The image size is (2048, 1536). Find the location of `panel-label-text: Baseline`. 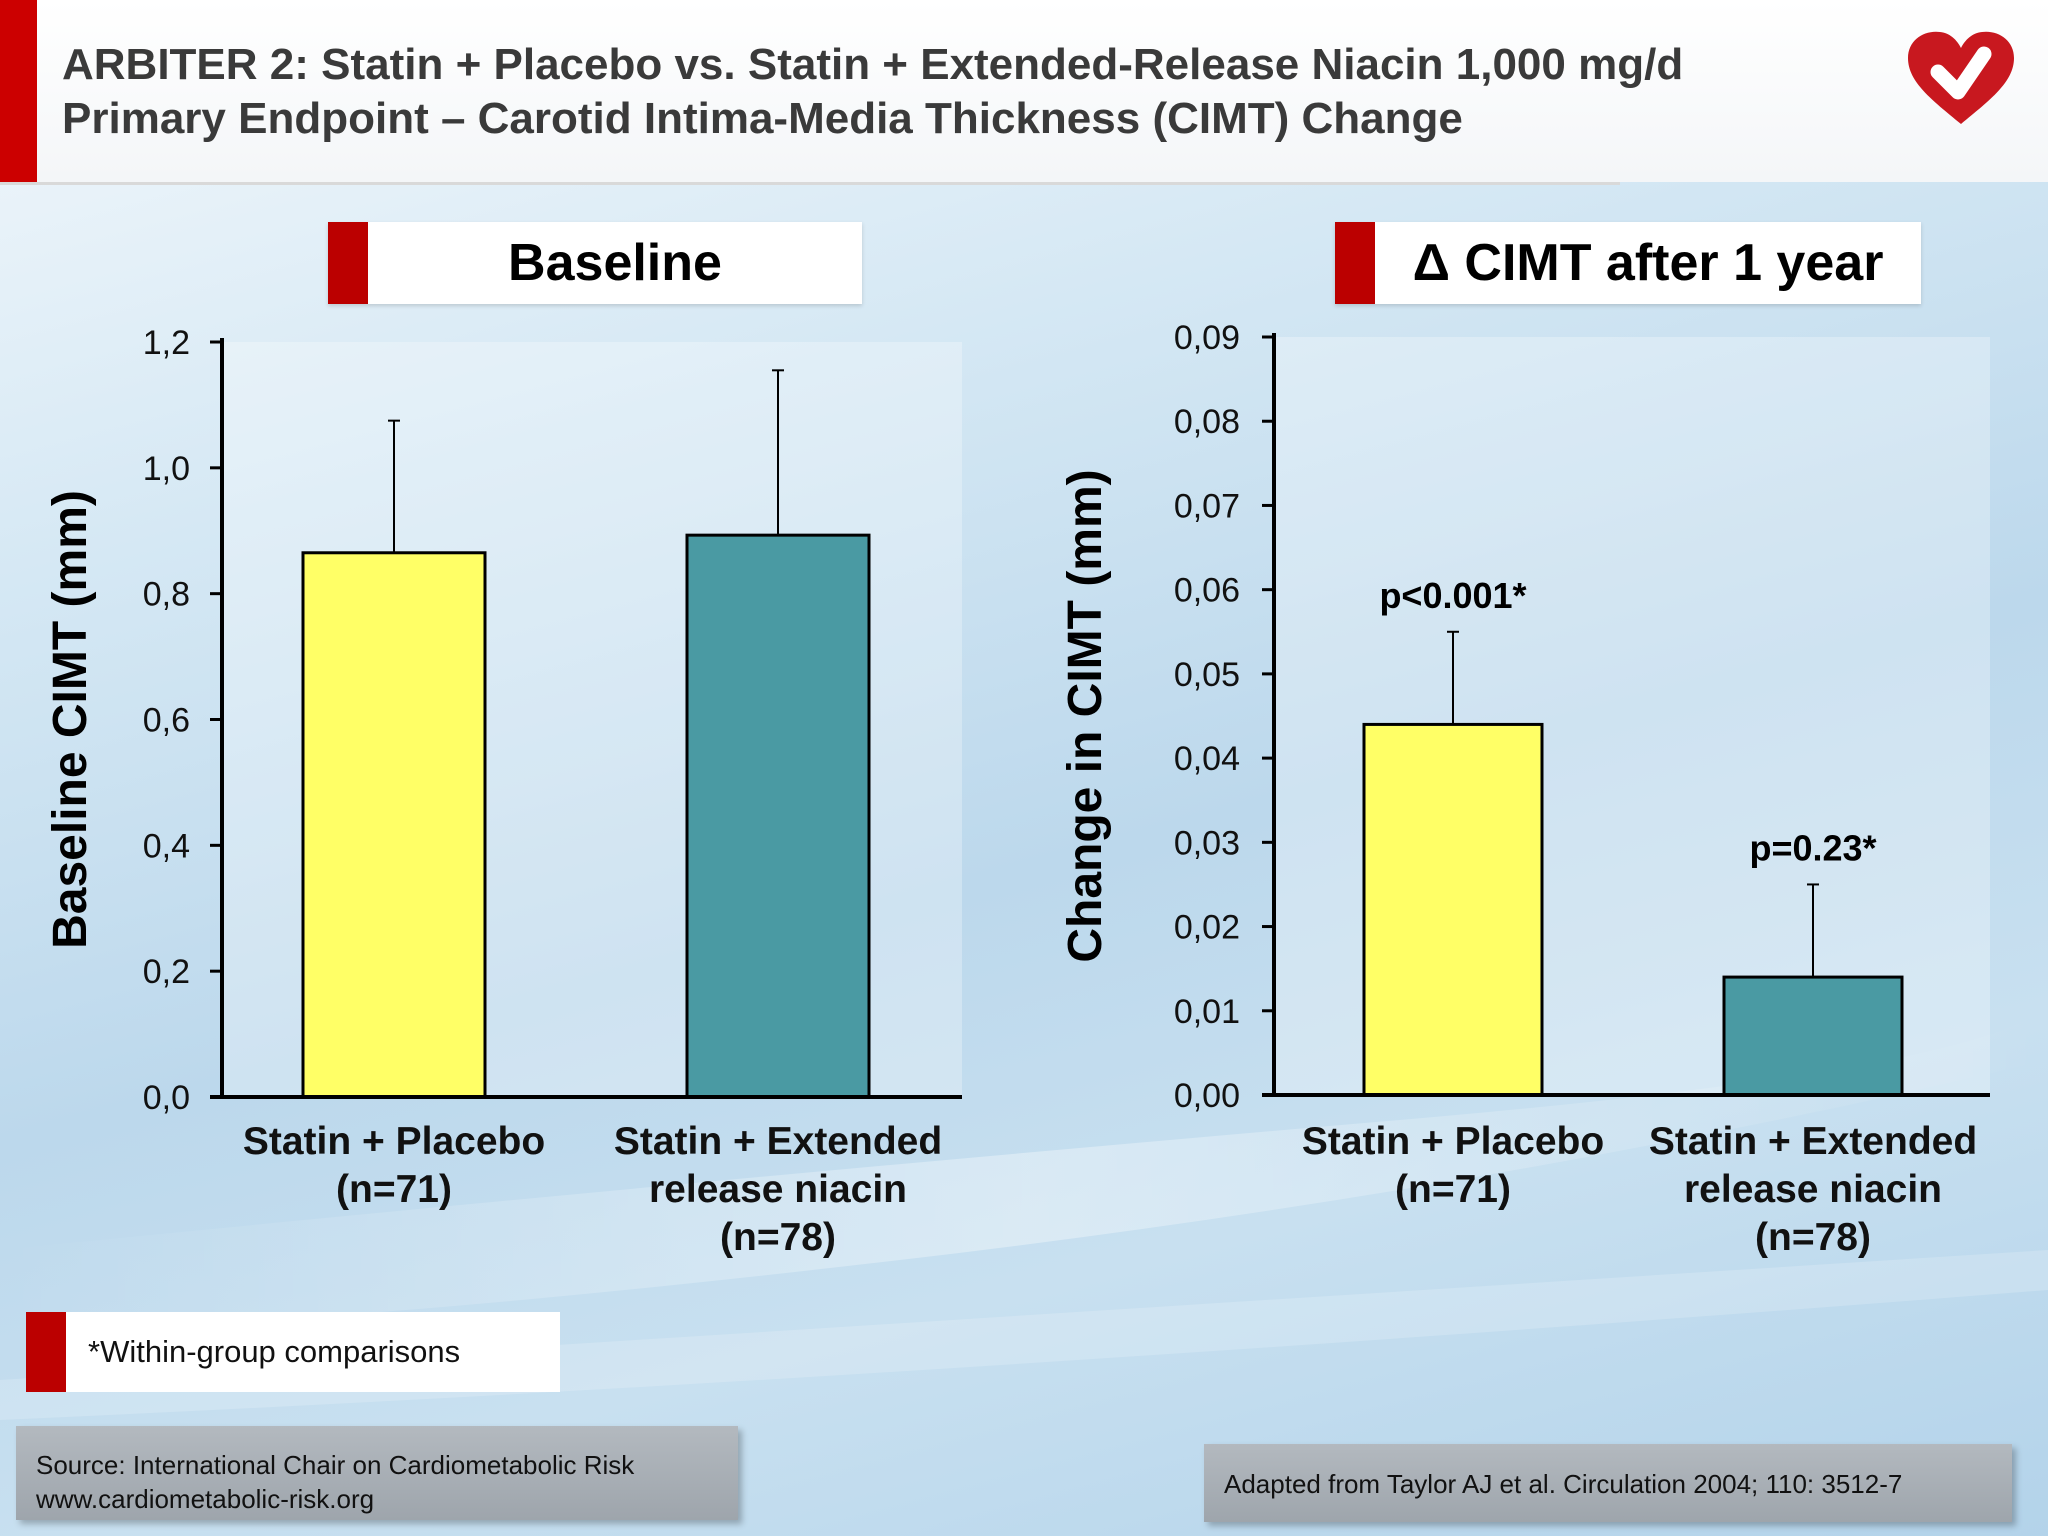

panel-label-text: Baseline is located at coordinates (615, 263).